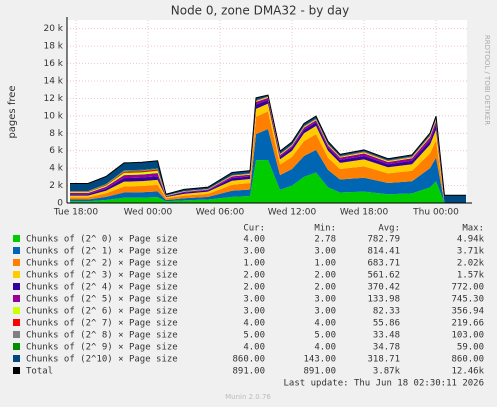 The image size is (497, 407). What do you see at coordinates (364, 213) in the screenshot?
I see `x-tick-label: Wed 18:00` at bounding box center [364, 213].